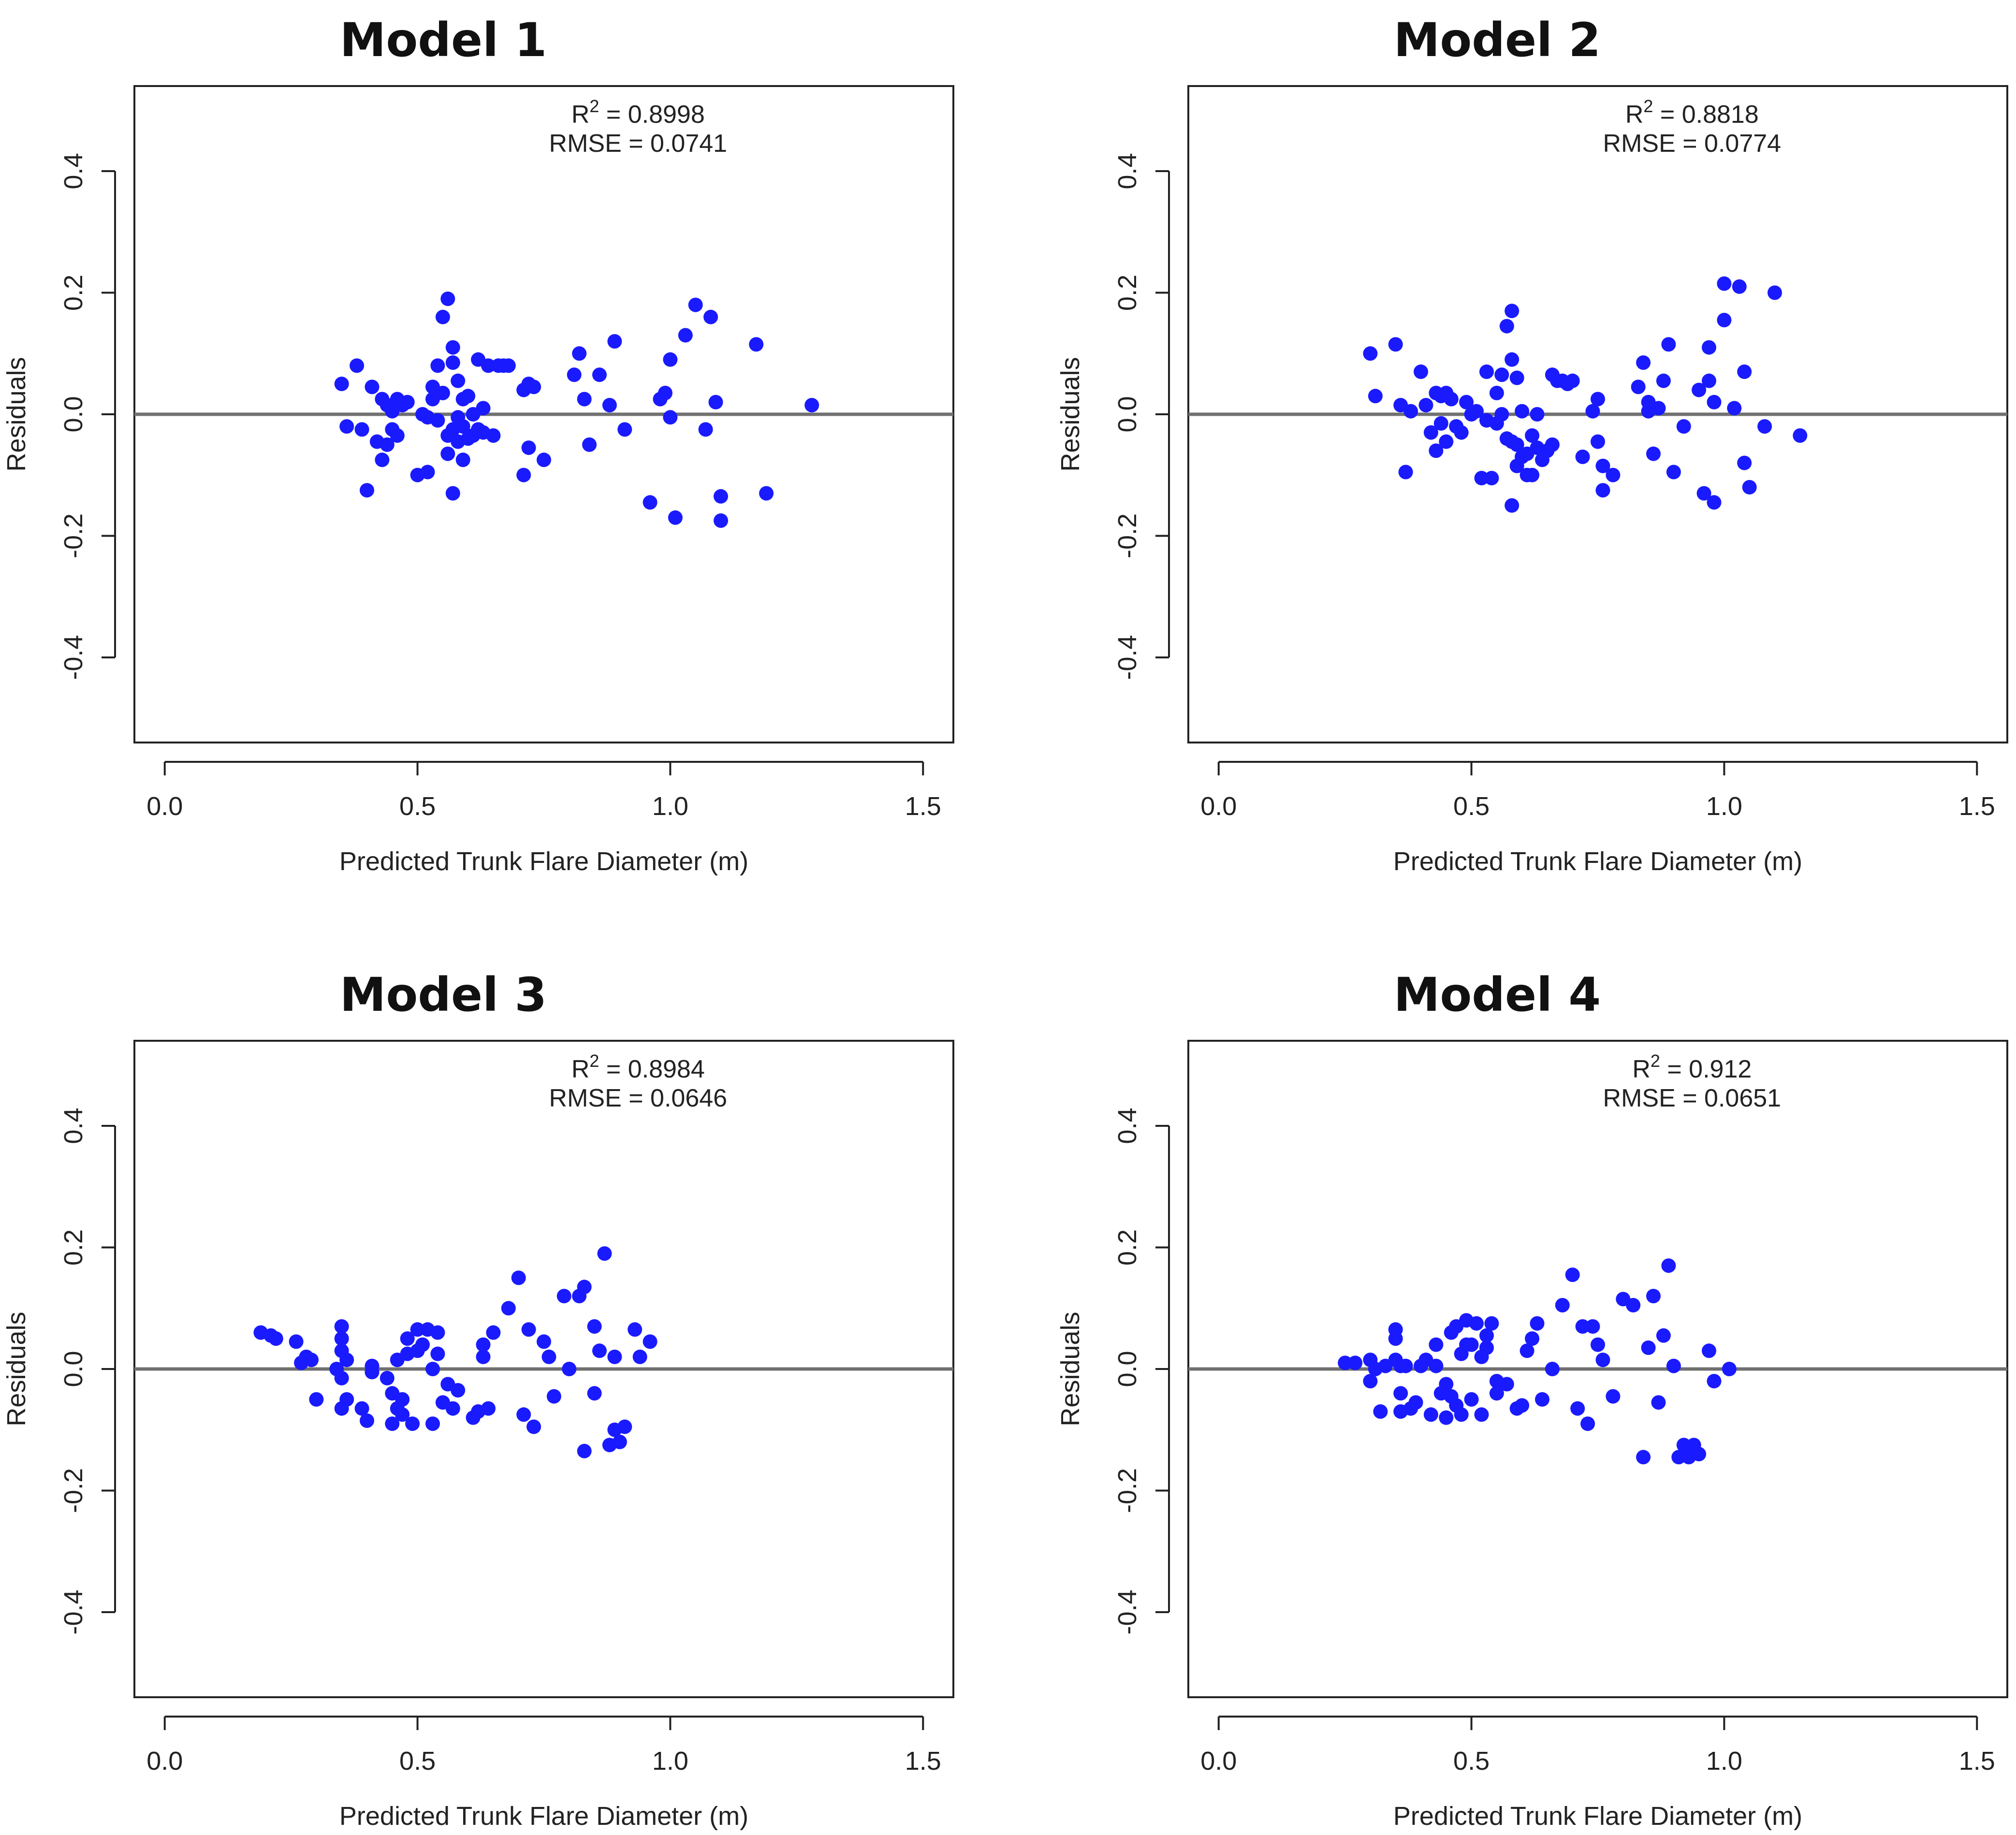  Describe the element at coordinates (1706, 1069) in the screenshot. I see `r-squared-value: = 0.912` at that location.